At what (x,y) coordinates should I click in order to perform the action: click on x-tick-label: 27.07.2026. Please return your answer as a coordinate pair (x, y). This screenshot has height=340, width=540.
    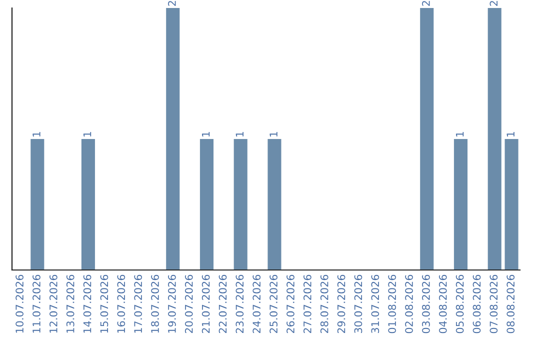
    Looking at the image, I should click on (307, 304).